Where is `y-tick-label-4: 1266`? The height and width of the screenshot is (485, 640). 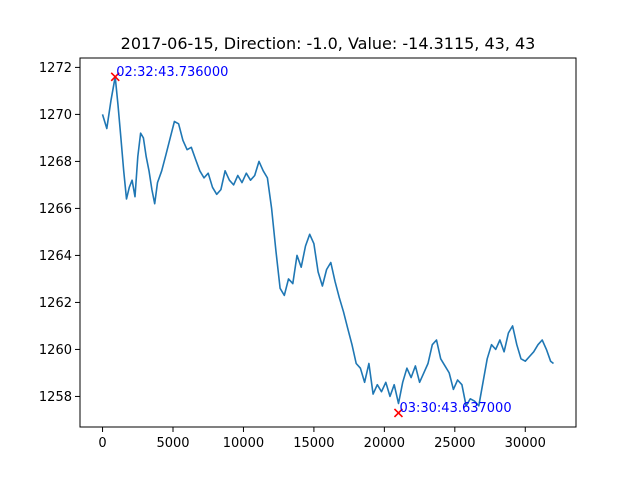
y-tick-label-4: 1266 is located at coordinates (55, 209).